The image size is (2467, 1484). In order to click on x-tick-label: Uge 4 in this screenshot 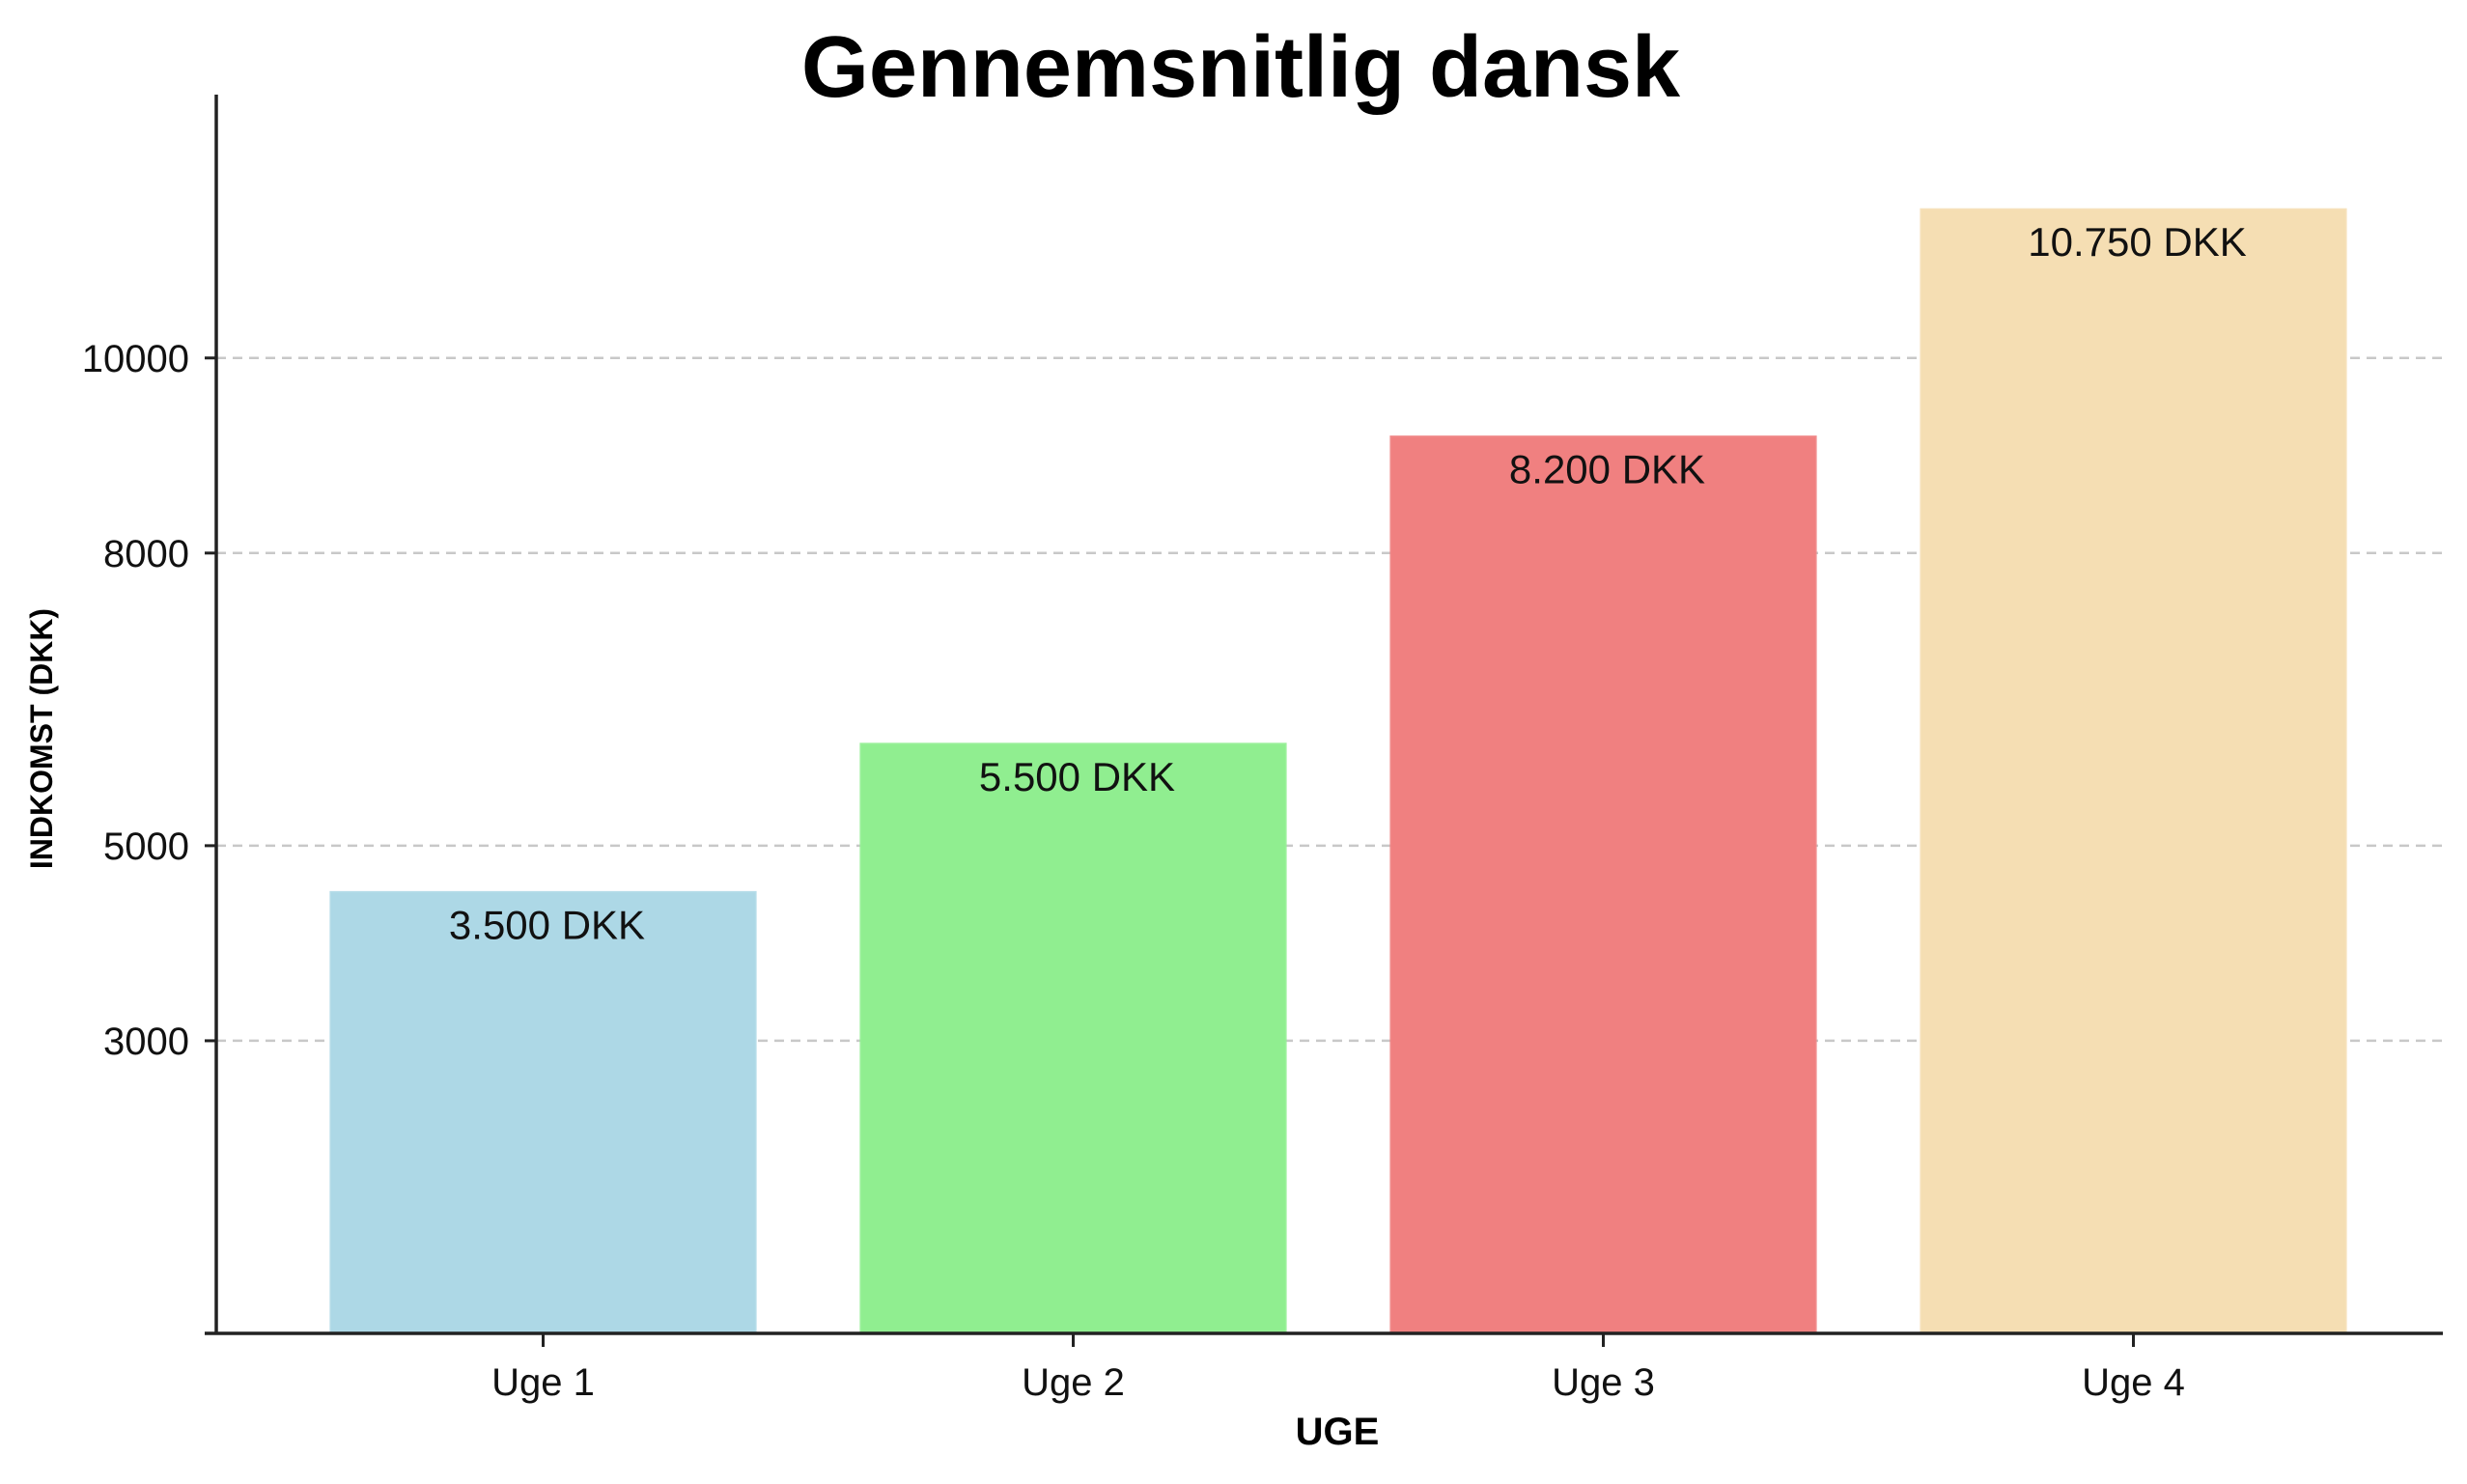, I will do `click(2133, 1383)`.